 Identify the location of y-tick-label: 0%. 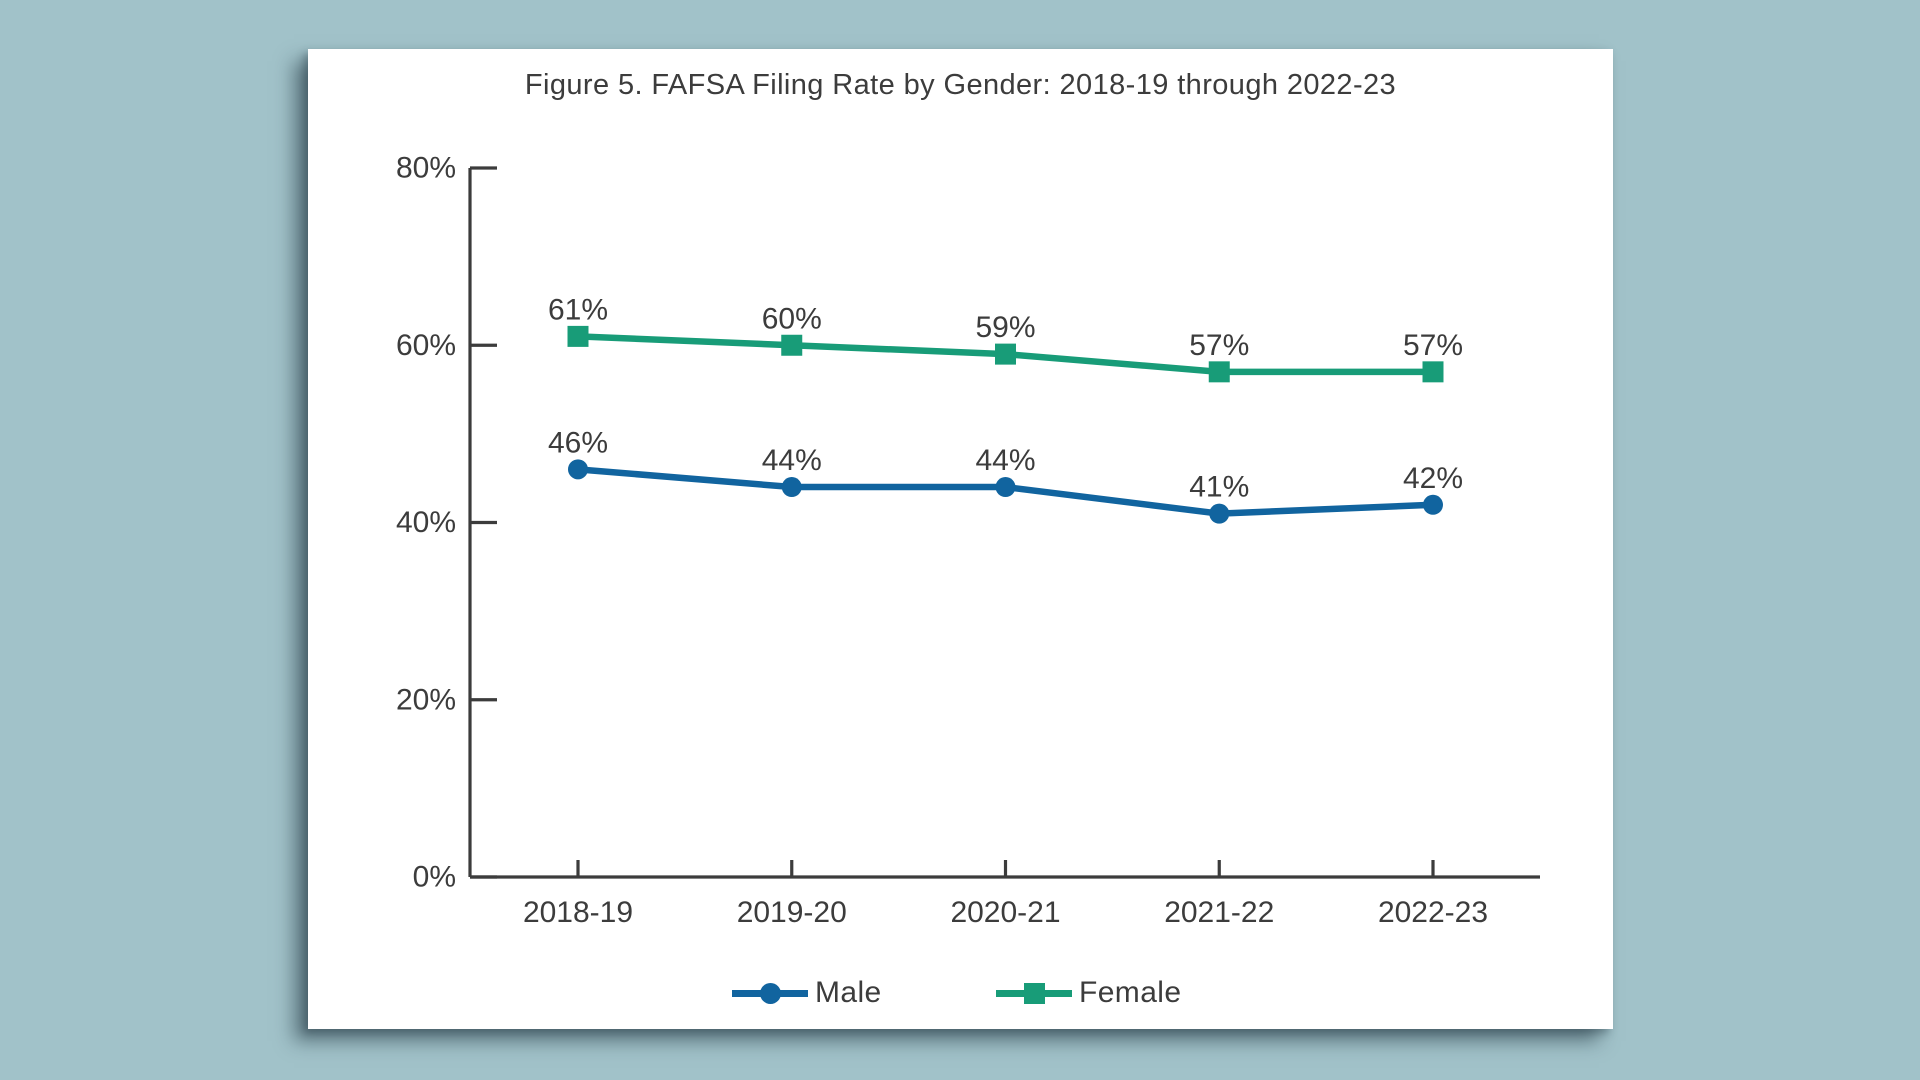
(434, 877).